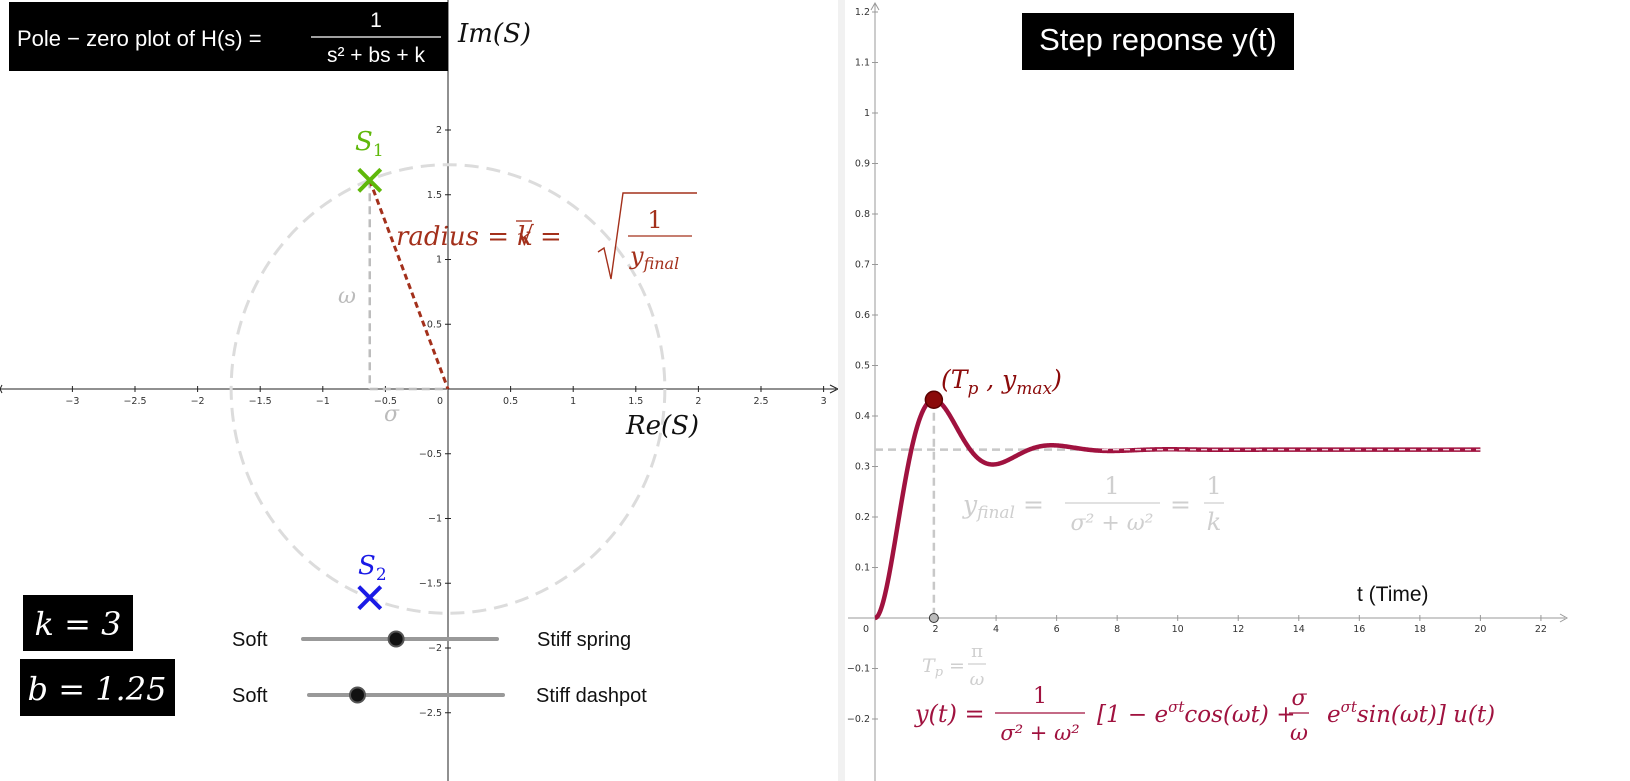 The width and height of the screenshot is (1630, 781). I want to click on step-title-box, so click(1158, 41).